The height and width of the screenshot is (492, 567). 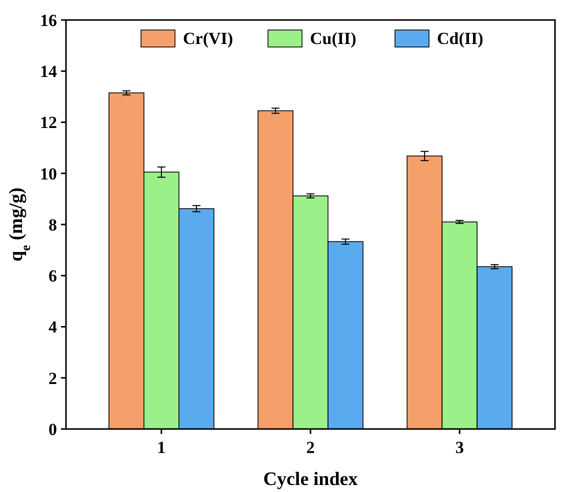 What do you see at coordinates (208, 38) in the screenshot?
I see `legend-label: Cr(VI)` at bounding box center [208, 38].